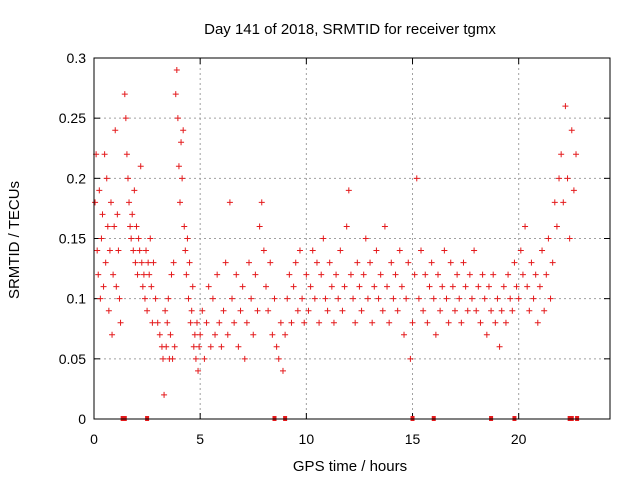 The image size is (640, 480). I want to click on y-tick-label: 0.1, so click(77, 299).